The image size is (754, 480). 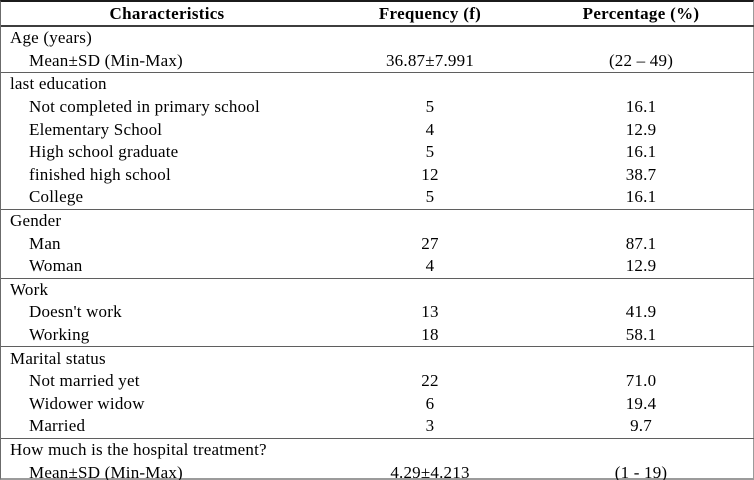 What do you see at coordinates (377, 175) in the screenshot?
I see `table-row: finished high school 12 38.7` at bounding box center [377, 175].